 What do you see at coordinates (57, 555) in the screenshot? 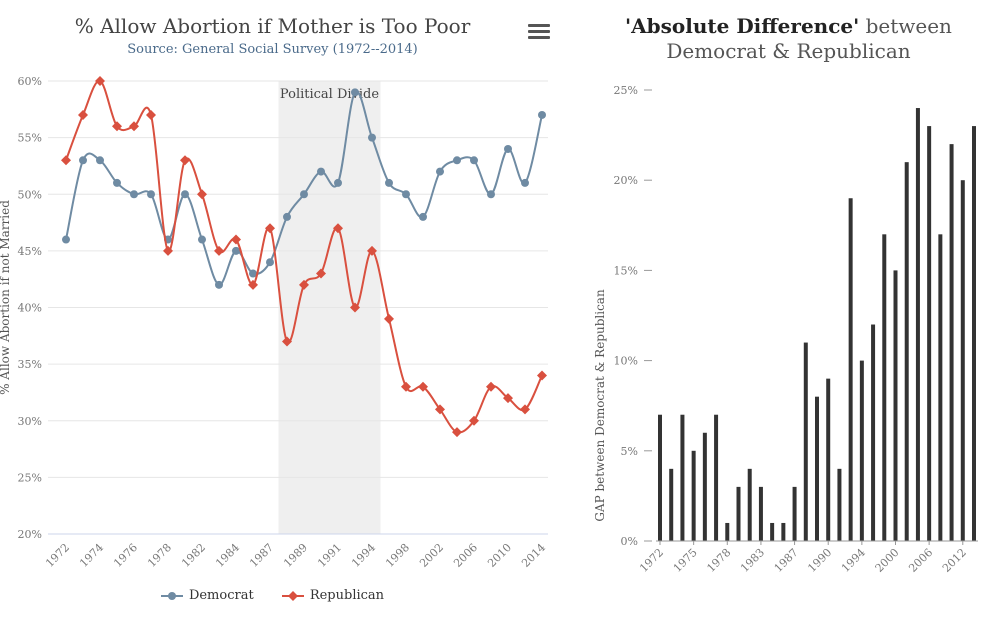
I see `x-tick-label: 1972` at bounding box center [57, 555].